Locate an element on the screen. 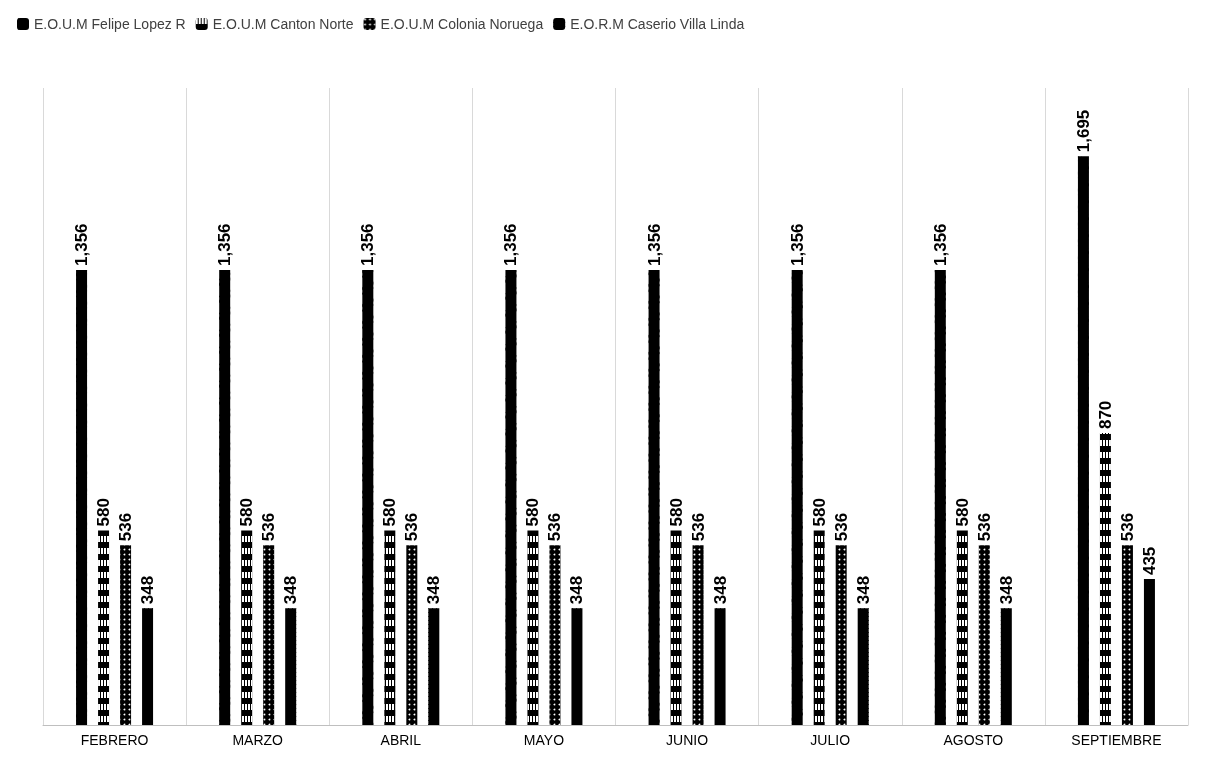  x-tick-label: FEBRERO is located at coordinates (114, 740).